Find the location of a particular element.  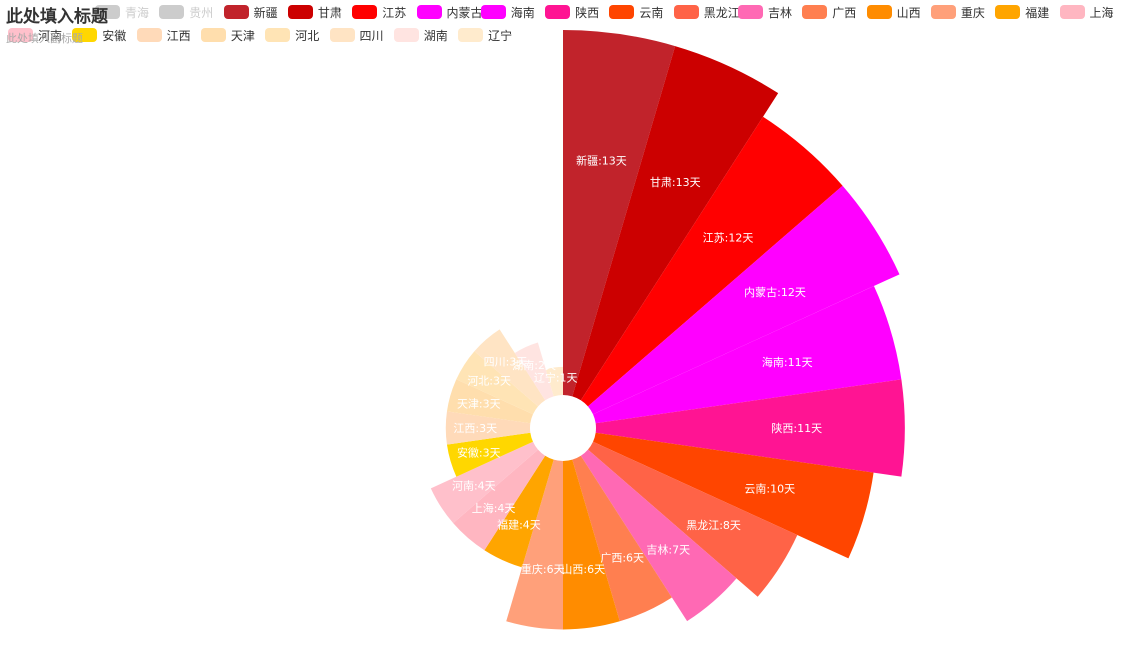

legend-label: 辽宁 is located at coordinates (500, 35).